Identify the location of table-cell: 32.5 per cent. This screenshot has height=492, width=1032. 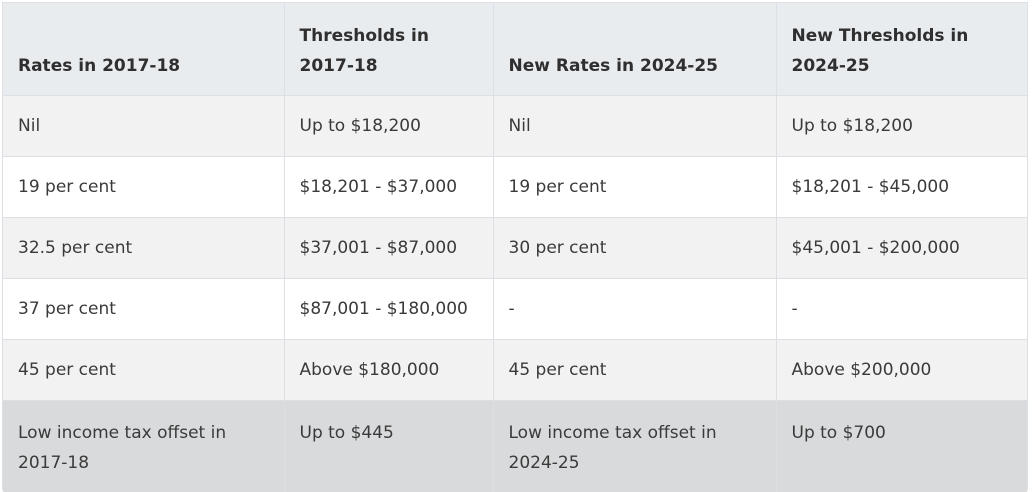
(144, 248).